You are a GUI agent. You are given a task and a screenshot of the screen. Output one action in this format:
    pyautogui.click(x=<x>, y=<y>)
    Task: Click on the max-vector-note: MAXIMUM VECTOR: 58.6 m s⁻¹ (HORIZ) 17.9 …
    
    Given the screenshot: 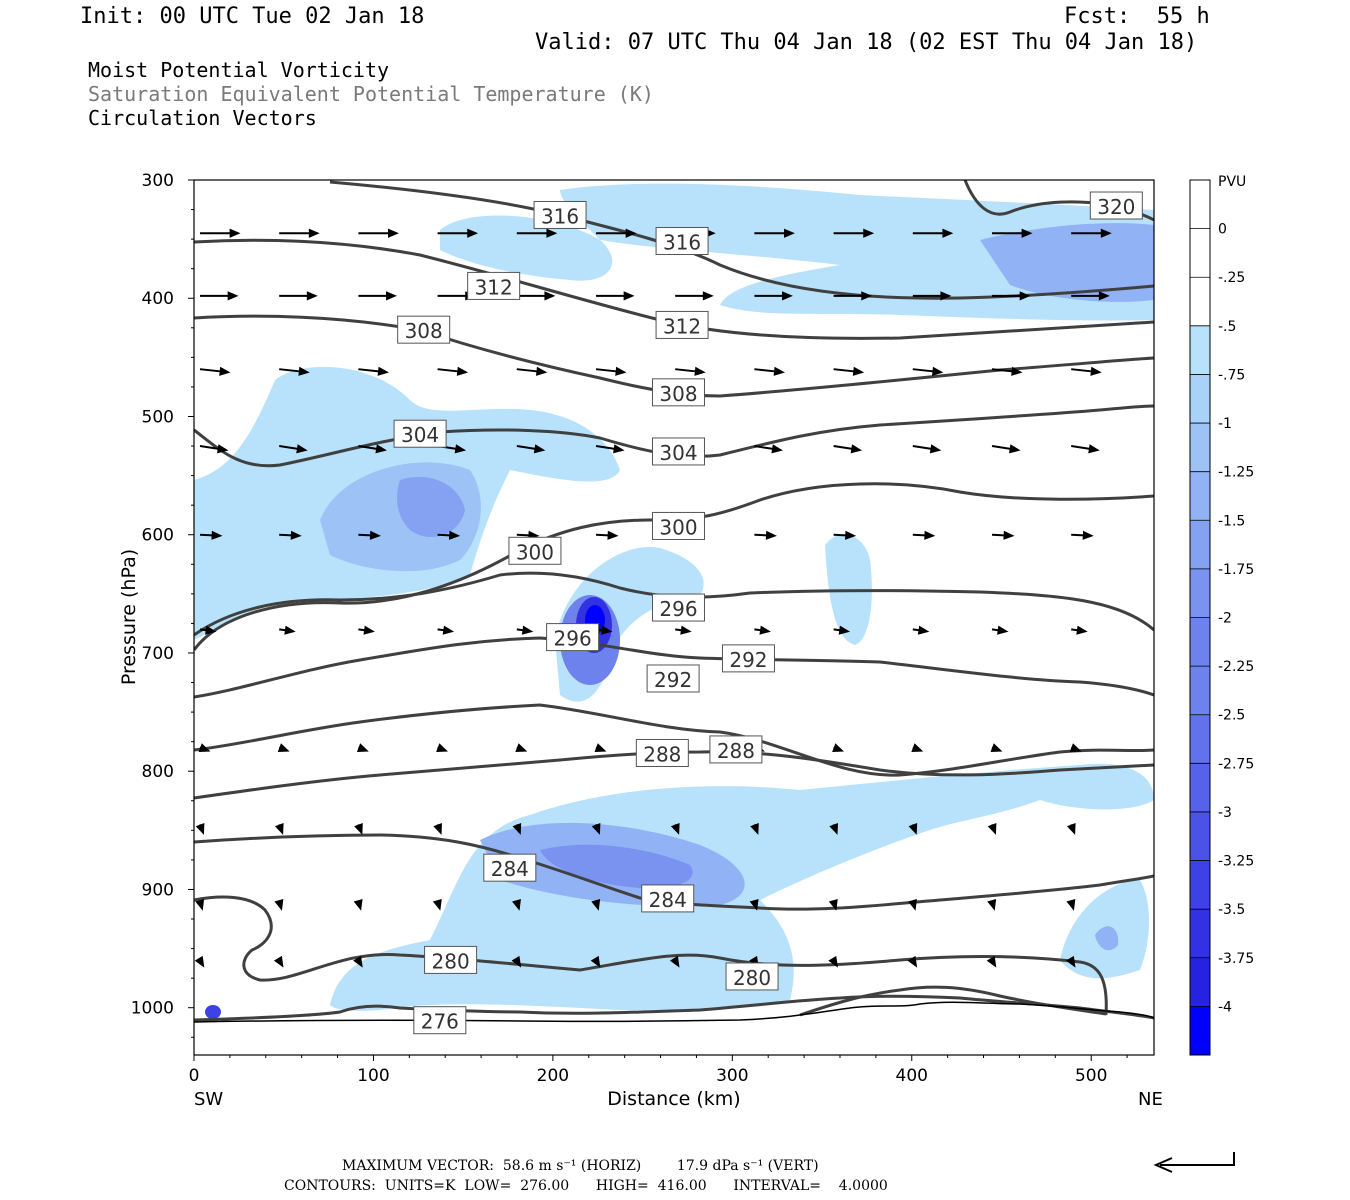 What is the action you would take?
    pyautogui.click(x=580, y=1166)
    